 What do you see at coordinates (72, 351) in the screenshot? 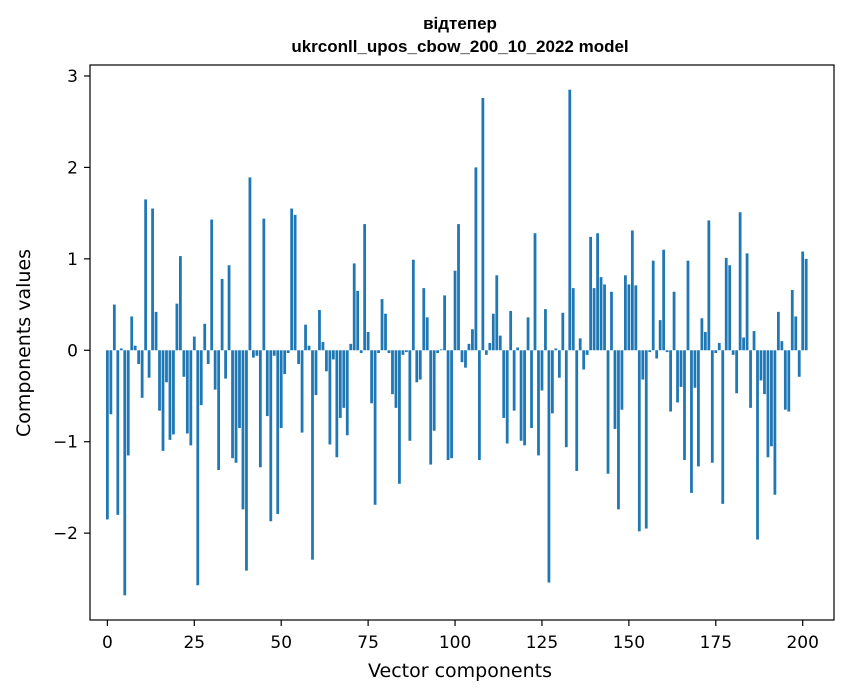
I see `y-tick-label: 0` at bounding box center [72, 351].